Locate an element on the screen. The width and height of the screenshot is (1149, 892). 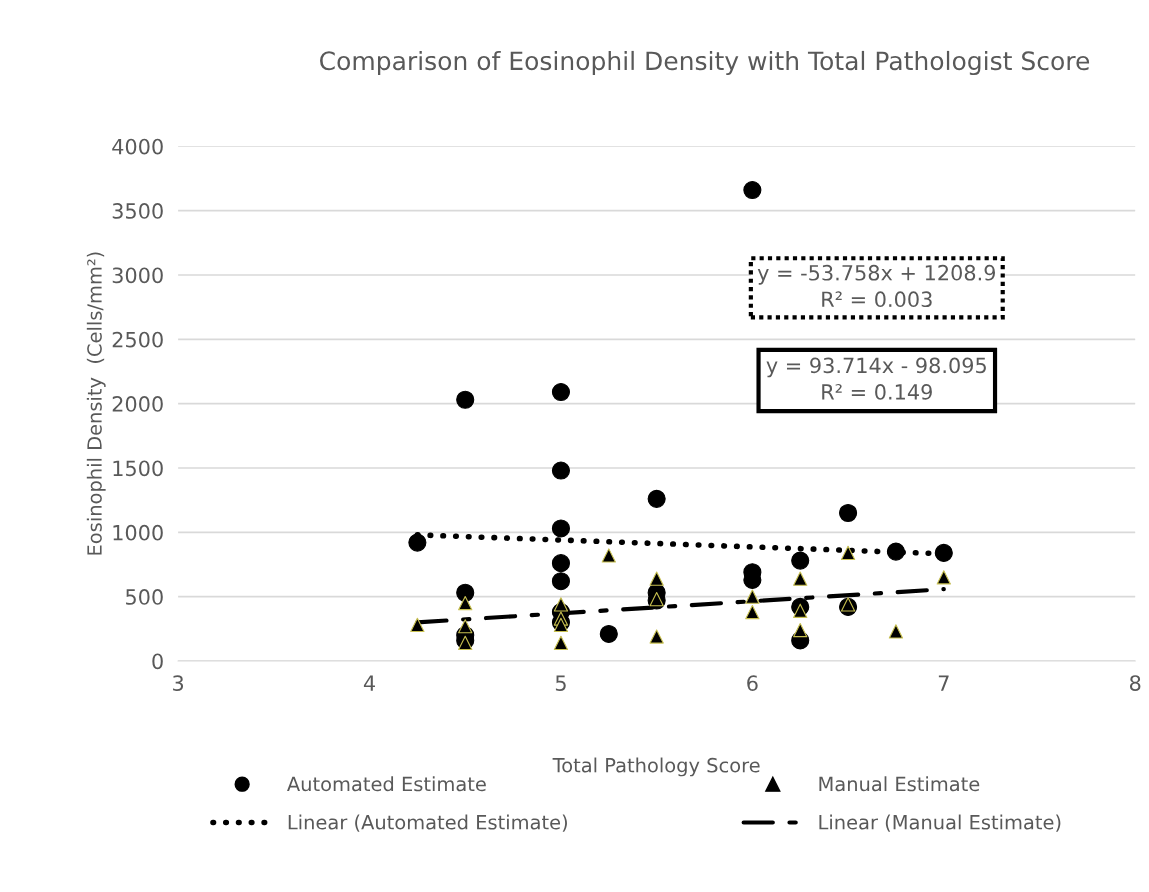
y-tick-label: 4000 is located at coordinates (137, 146).